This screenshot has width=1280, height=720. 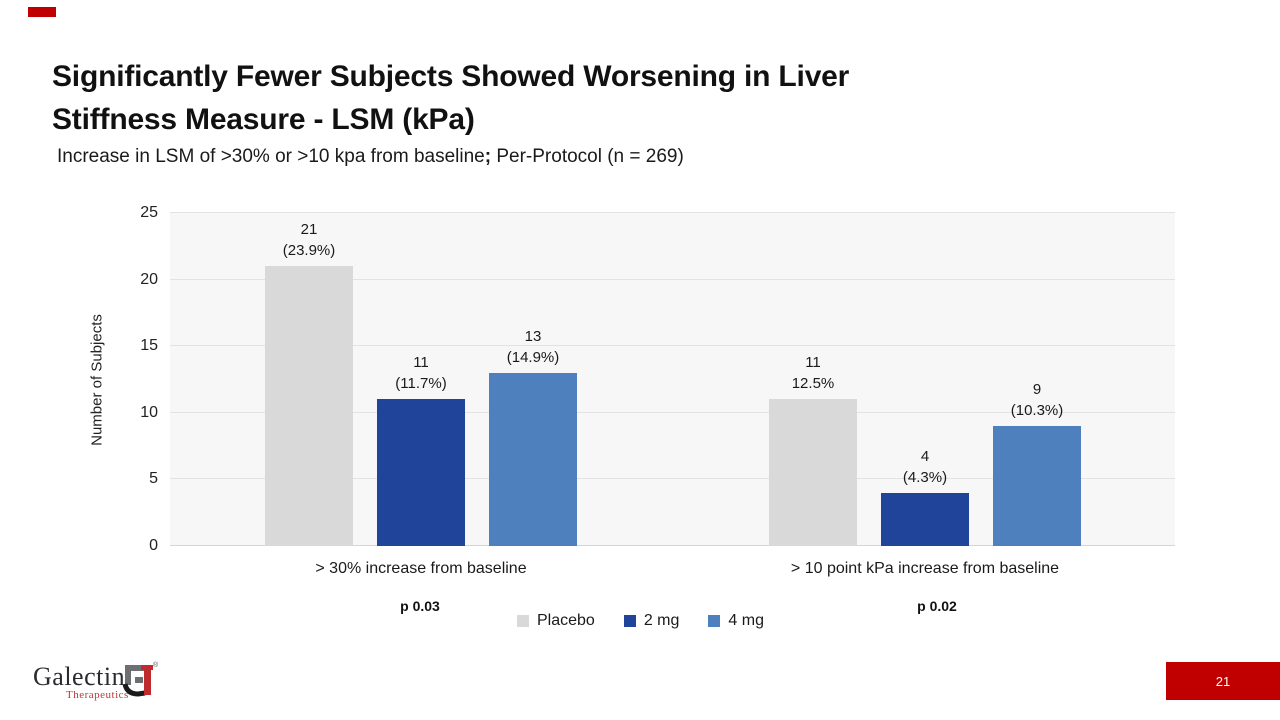 I want to click on category-label-10kpa: > 10 point kPa increase from baseline, so click(x=925, y=568).